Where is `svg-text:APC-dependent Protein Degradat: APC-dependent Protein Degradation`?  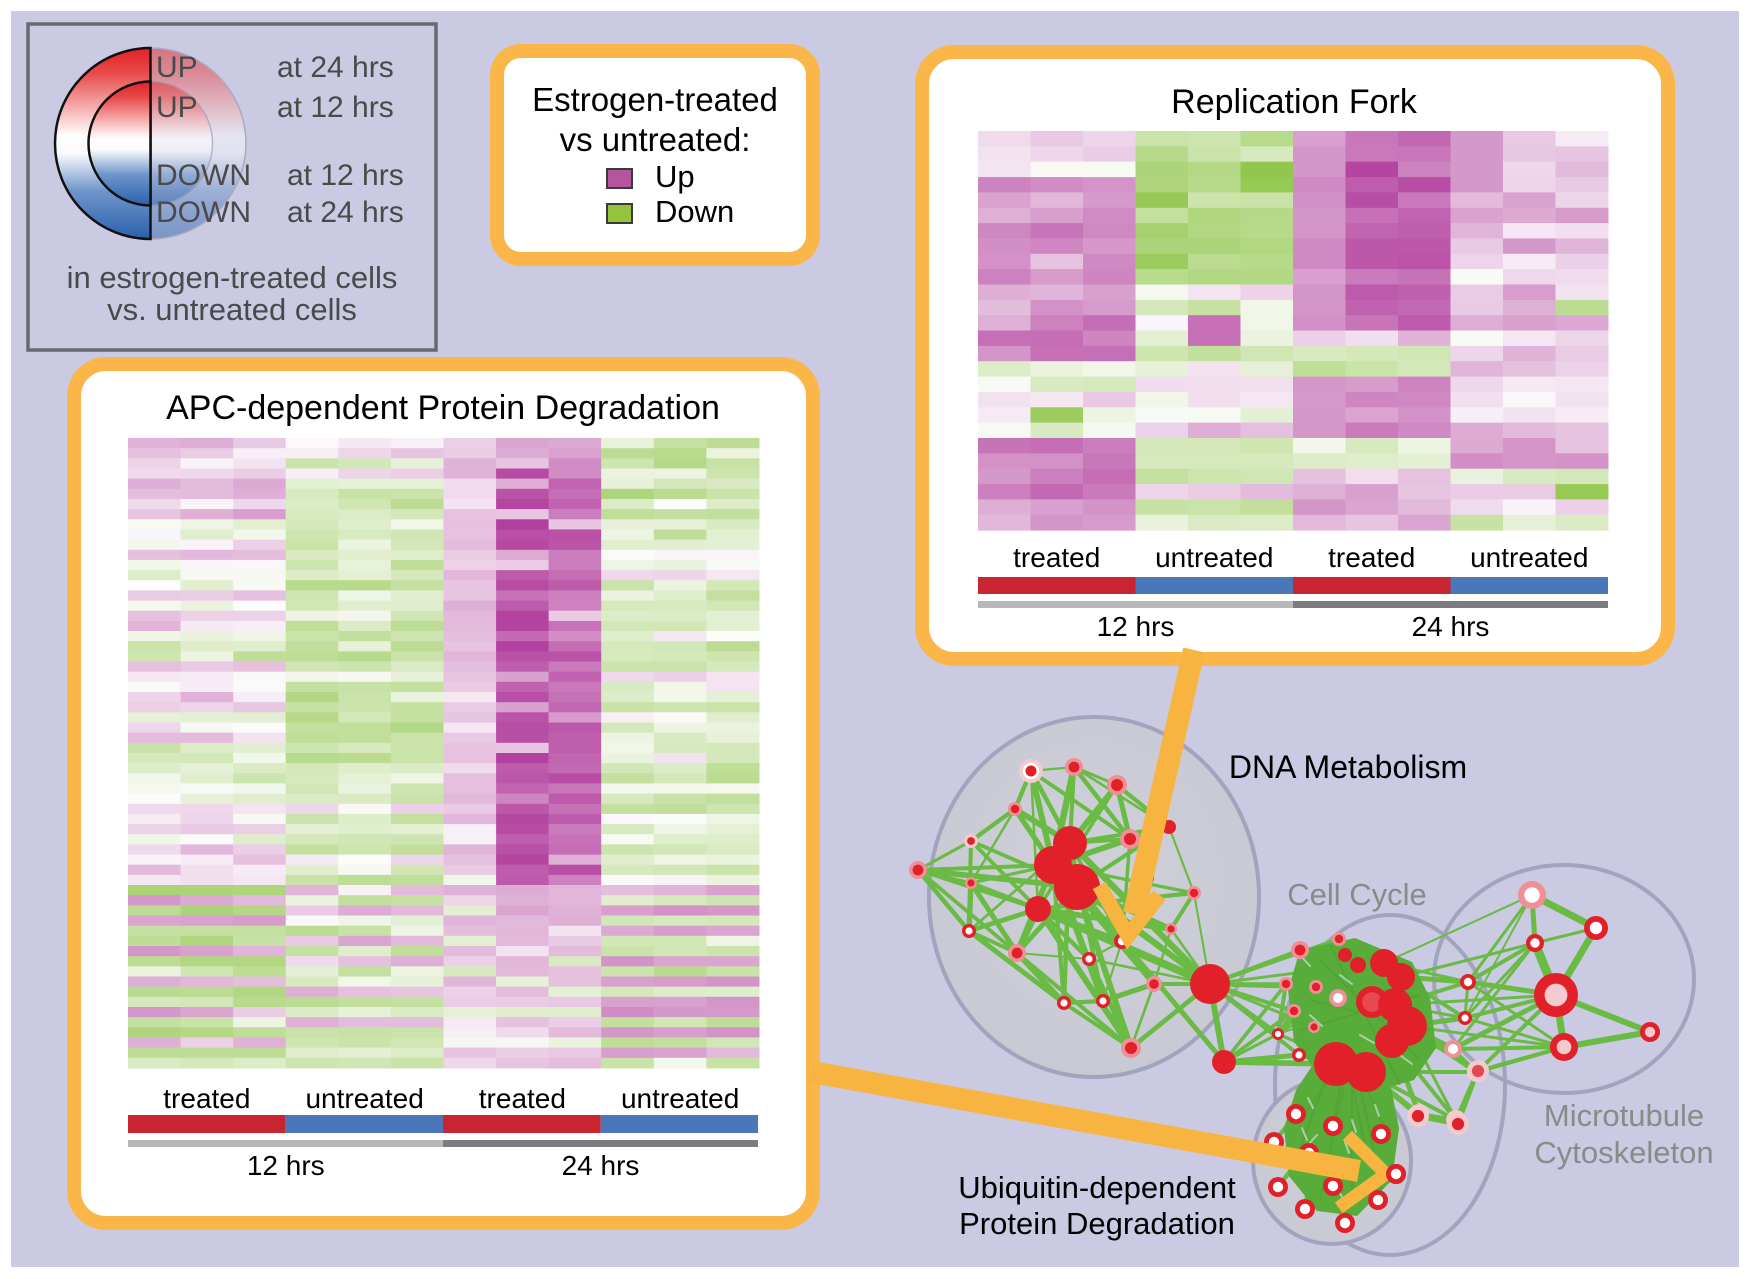 svg-text:APC-dependent Protein Degradat: APC-dependent Protein Degradation is located at coordinates (443, 408).